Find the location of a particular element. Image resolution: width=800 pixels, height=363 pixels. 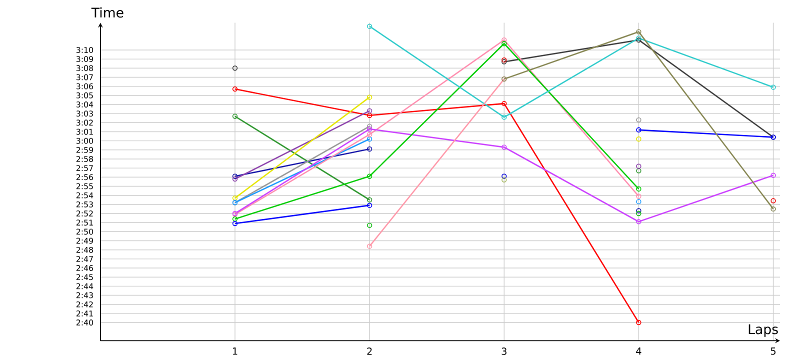

x-tick-label: 5 is located at coordinates (773, 351).